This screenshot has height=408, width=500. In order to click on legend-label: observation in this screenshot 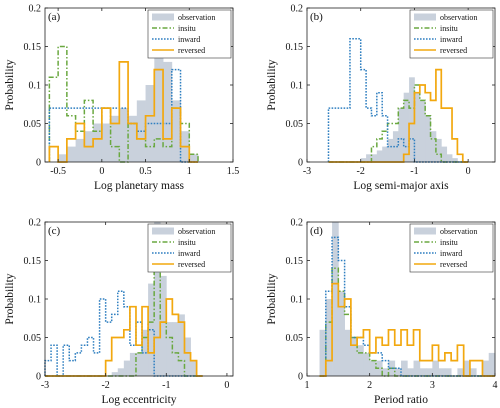, I will do `click(458, 17)`.